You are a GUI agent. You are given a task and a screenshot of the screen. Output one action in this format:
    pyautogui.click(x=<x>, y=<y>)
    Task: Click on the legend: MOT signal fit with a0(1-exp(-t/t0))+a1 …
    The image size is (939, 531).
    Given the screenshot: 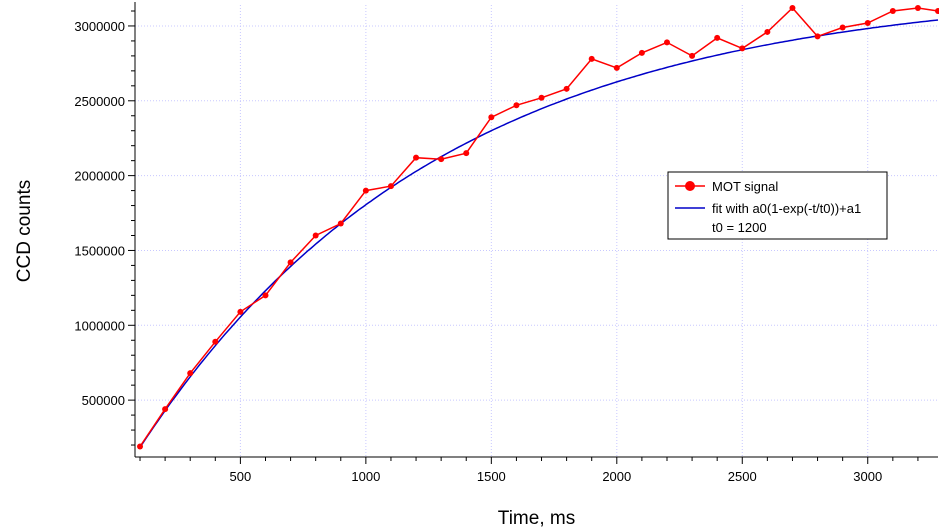 What is the action you would take?
    pyautogui.click(x=777, y=205)
    